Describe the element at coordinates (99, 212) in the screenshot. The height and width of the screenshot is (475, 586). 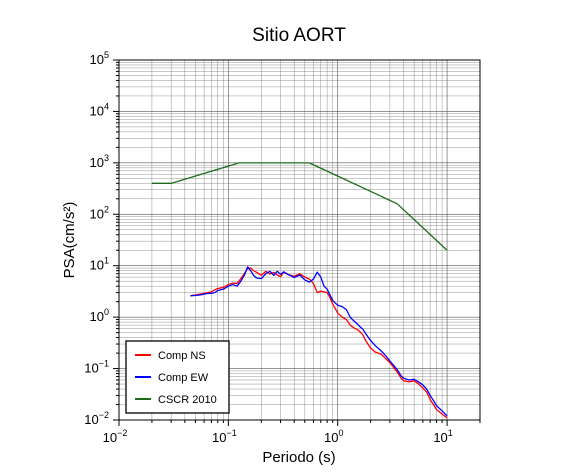
I see `y-tick-label: 10²` at that location.